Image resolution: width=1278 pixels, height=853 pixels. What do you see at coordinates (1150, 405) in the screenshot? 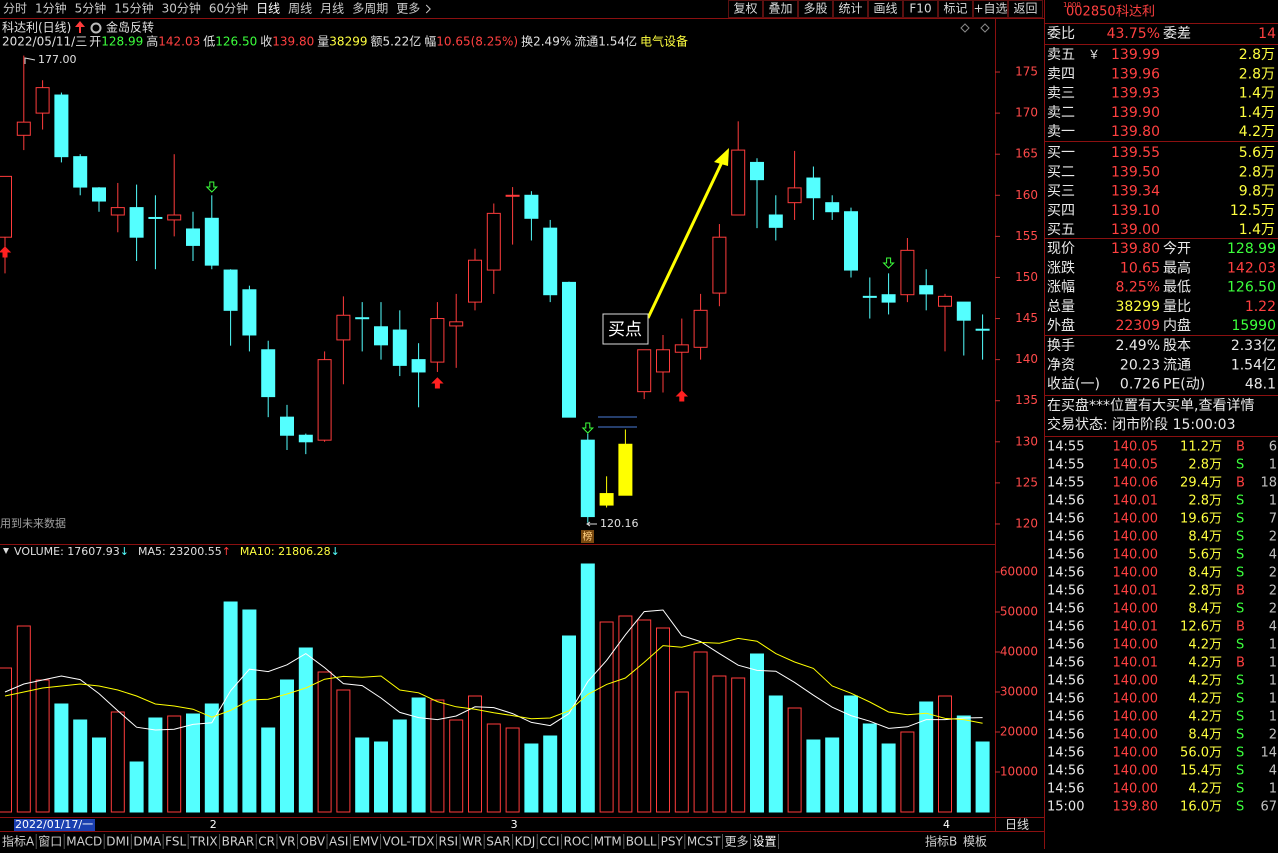
I see `notice: 在买盘***位置有大买单,查看详情` at bounding box center [1150, 405].